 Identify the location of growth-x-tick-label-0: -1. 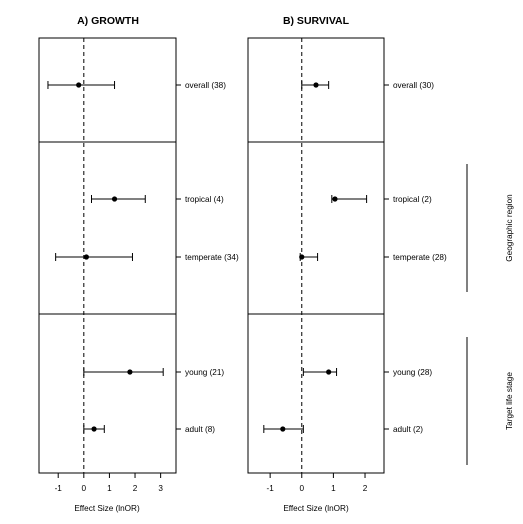
(59, 488).